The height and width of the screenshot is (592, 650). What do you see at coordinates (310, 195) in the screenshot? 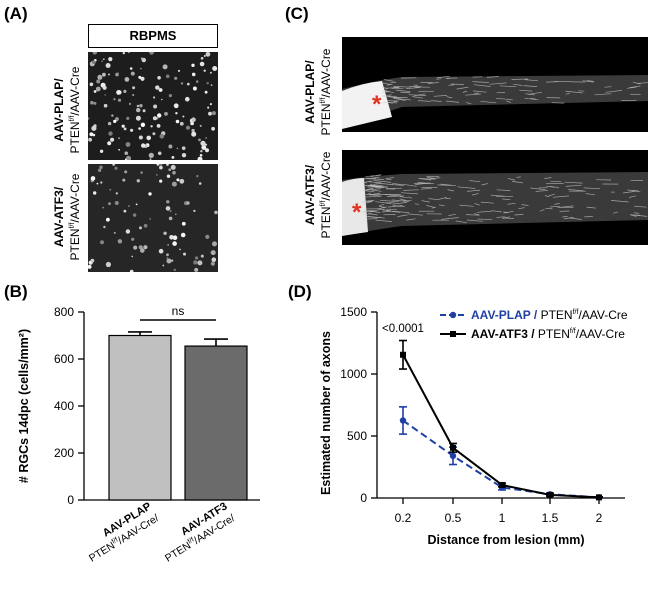
I see `row-label-bold: AAV-ATF3/` at bounding box center [310, 195].